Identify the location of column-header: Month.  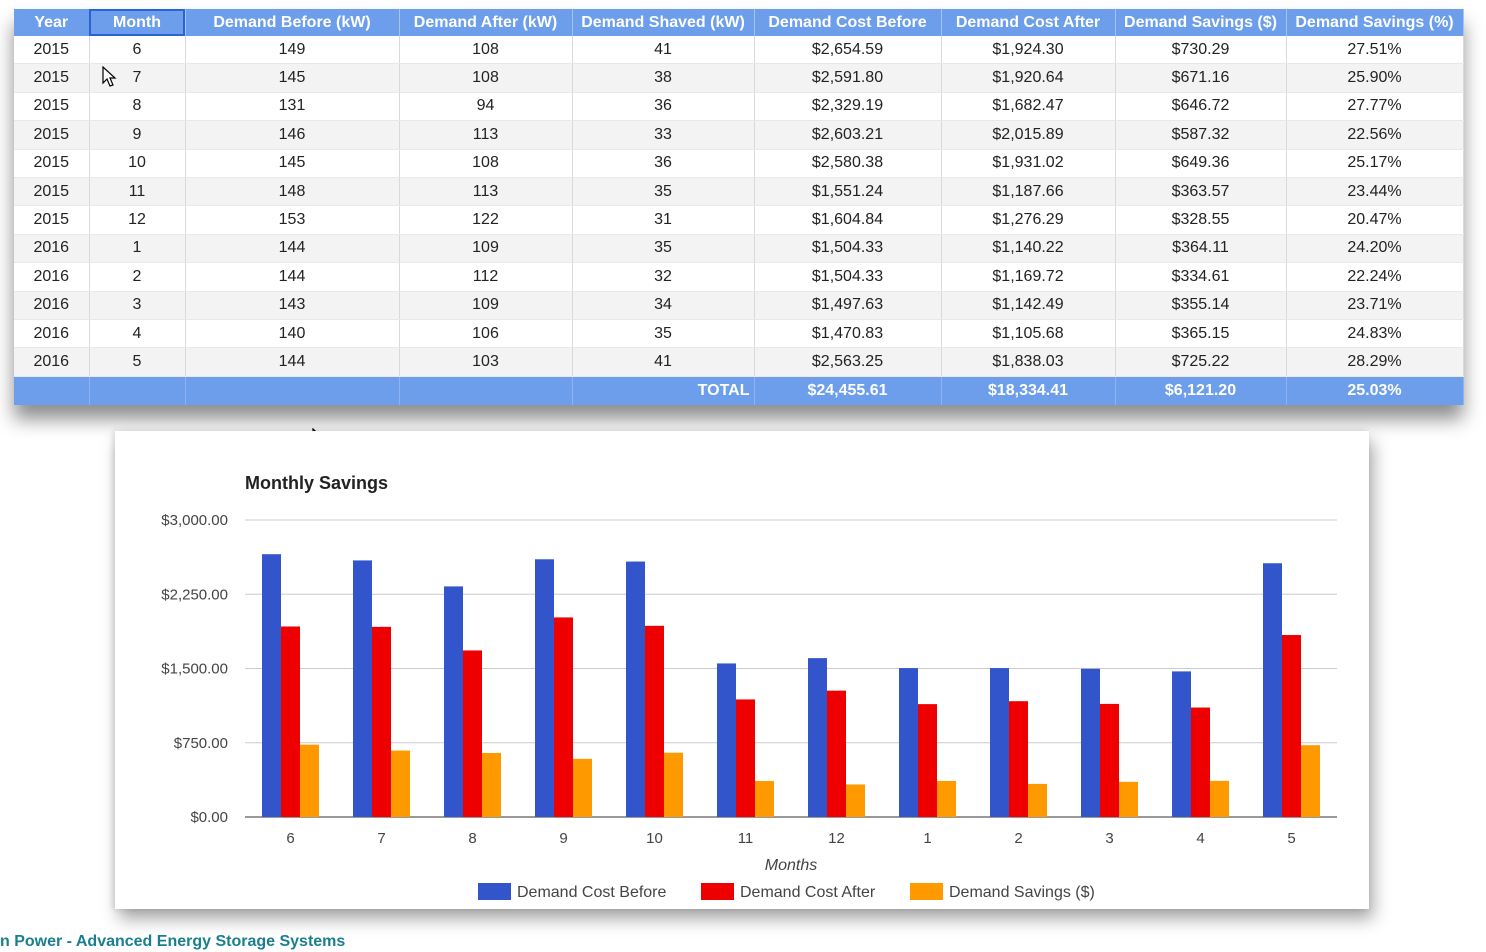
(137, 22).